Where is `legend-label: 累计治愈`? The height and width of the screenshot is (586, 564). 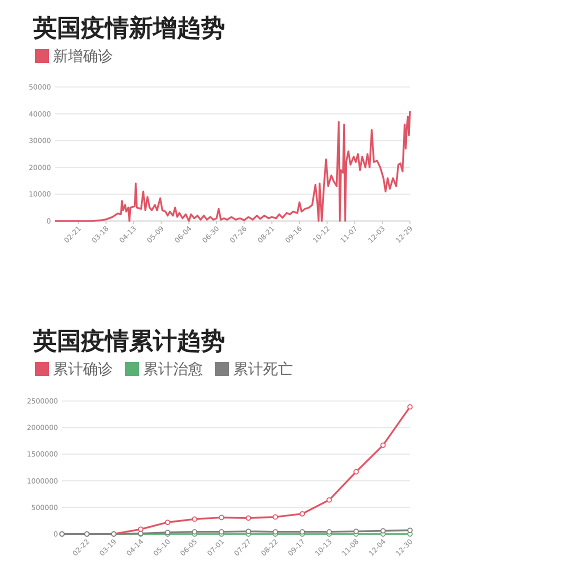 legend-label: 累计治愈 is located at coordinates (173, 369).